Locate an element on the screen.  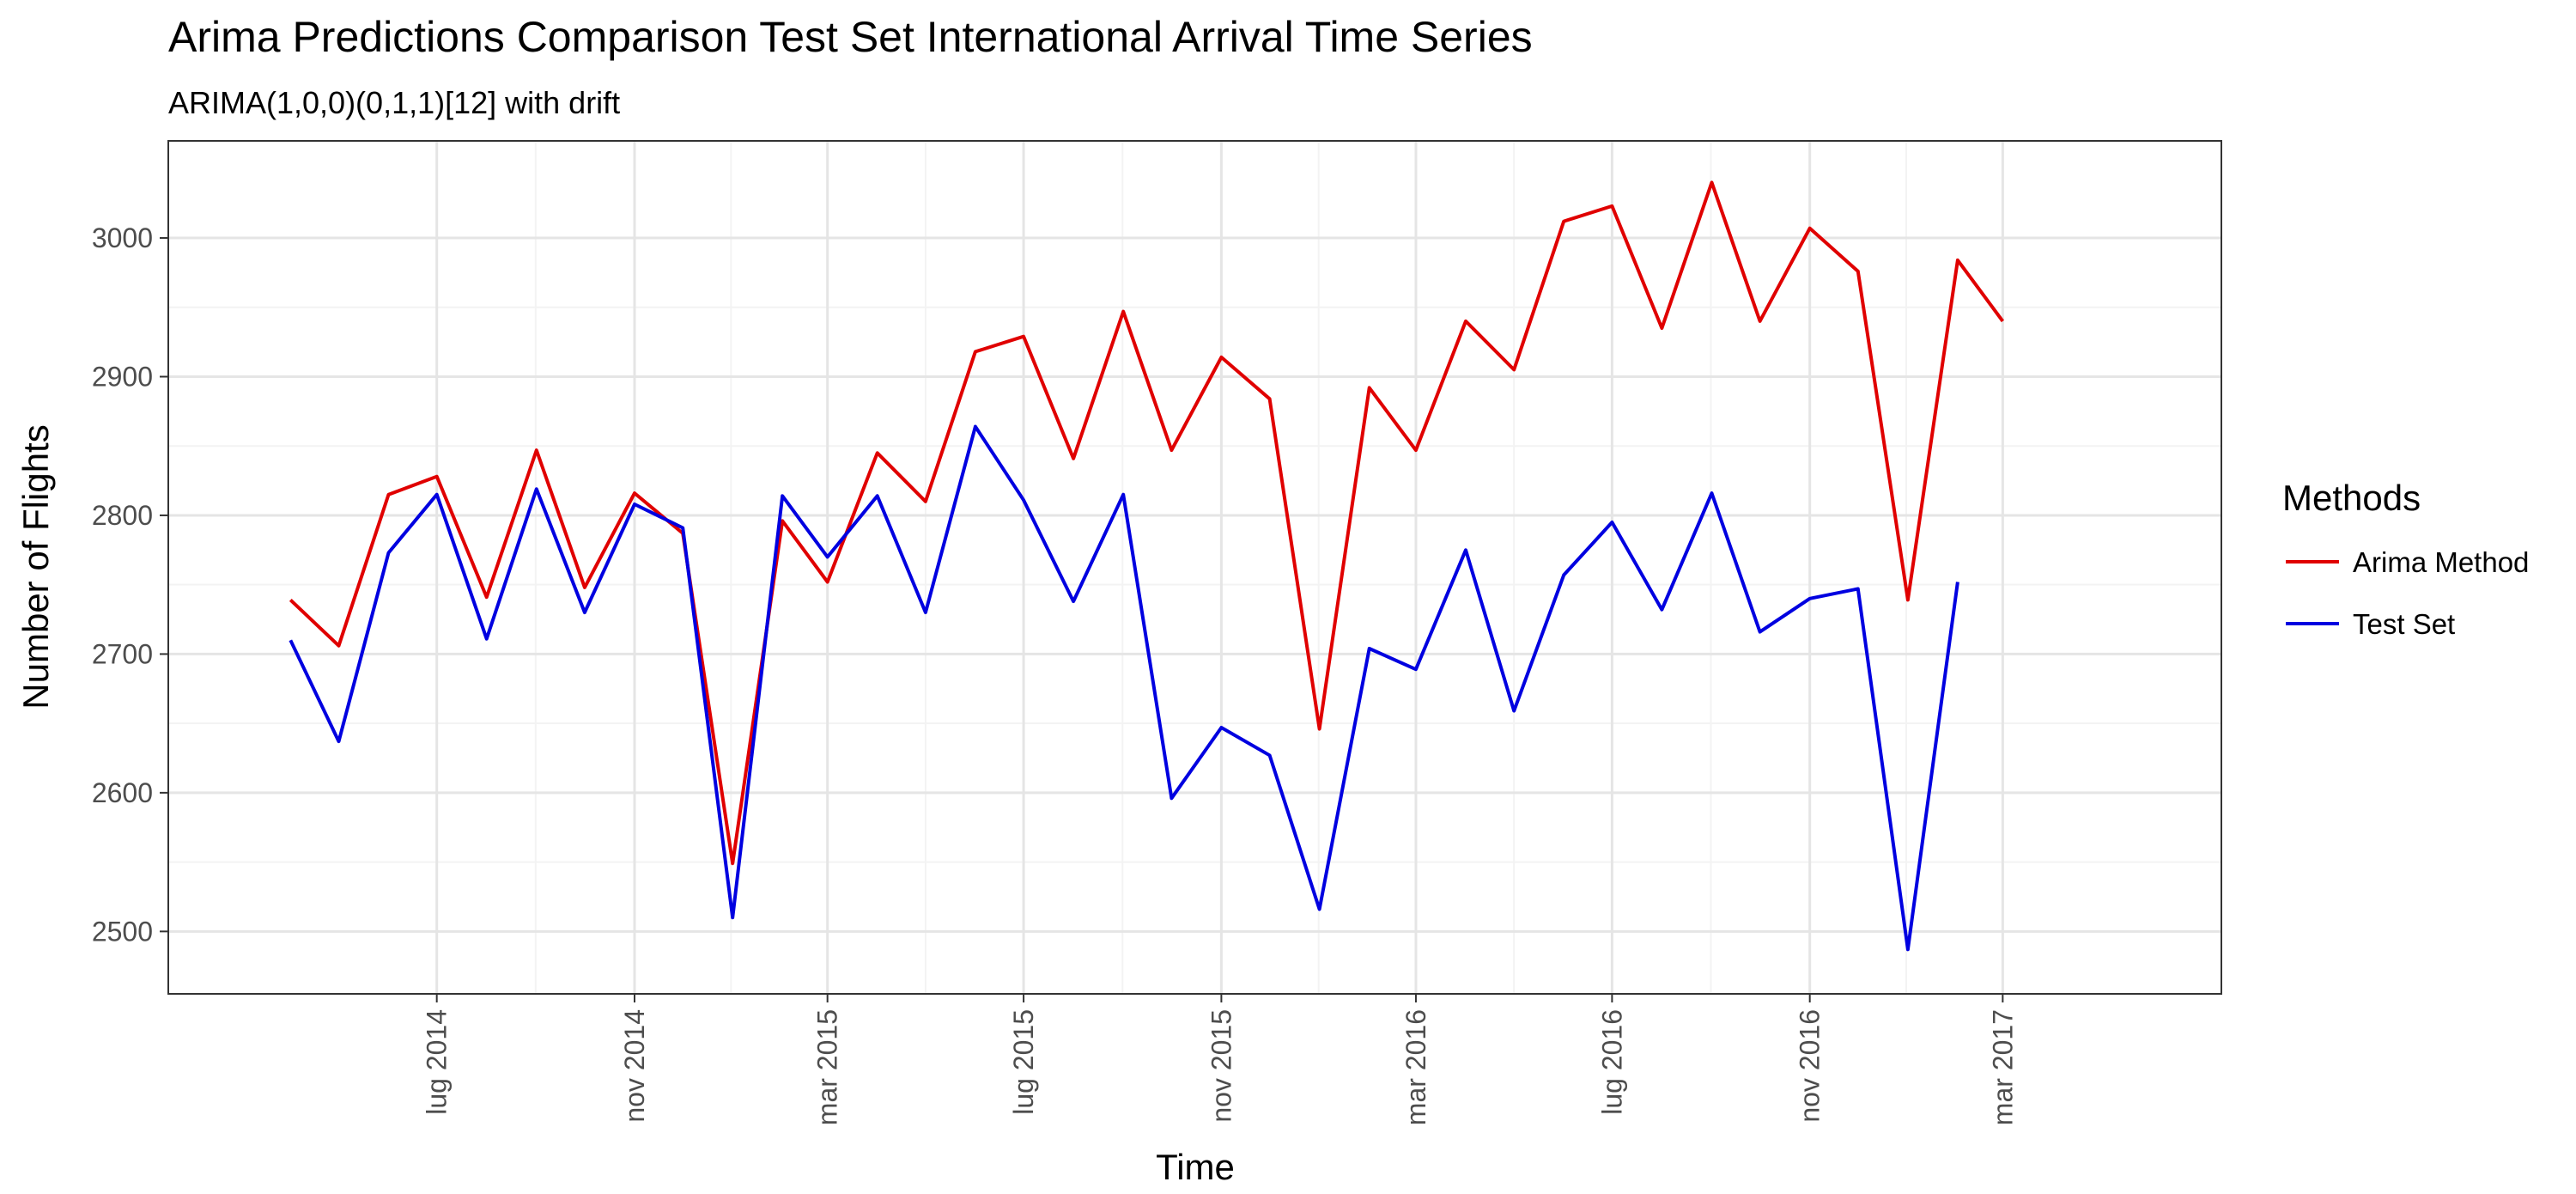
x-tick-label: nov 2014 is located at coordinates (634, 1066).